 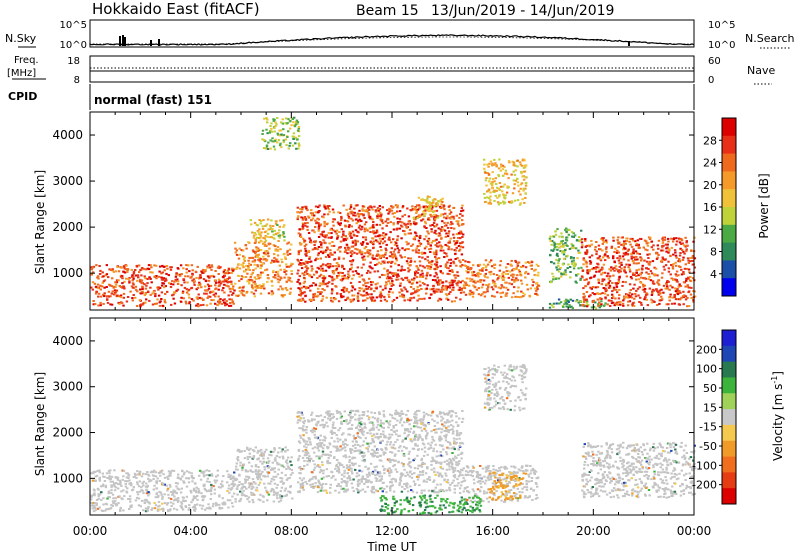 I want to click on freq-tick-high: 18, so click(x=73, y=61).